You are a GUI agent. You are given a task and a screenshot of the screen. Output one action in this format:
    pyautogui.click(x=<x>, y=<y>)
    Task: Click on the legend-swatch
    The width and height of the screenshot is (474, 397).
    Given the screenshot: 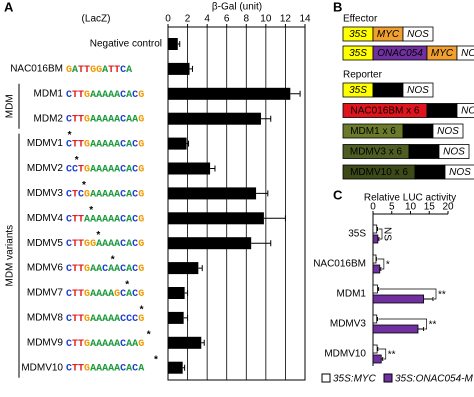 What is the action you would take?
    pyautogui.click(x=326, y=378)
    